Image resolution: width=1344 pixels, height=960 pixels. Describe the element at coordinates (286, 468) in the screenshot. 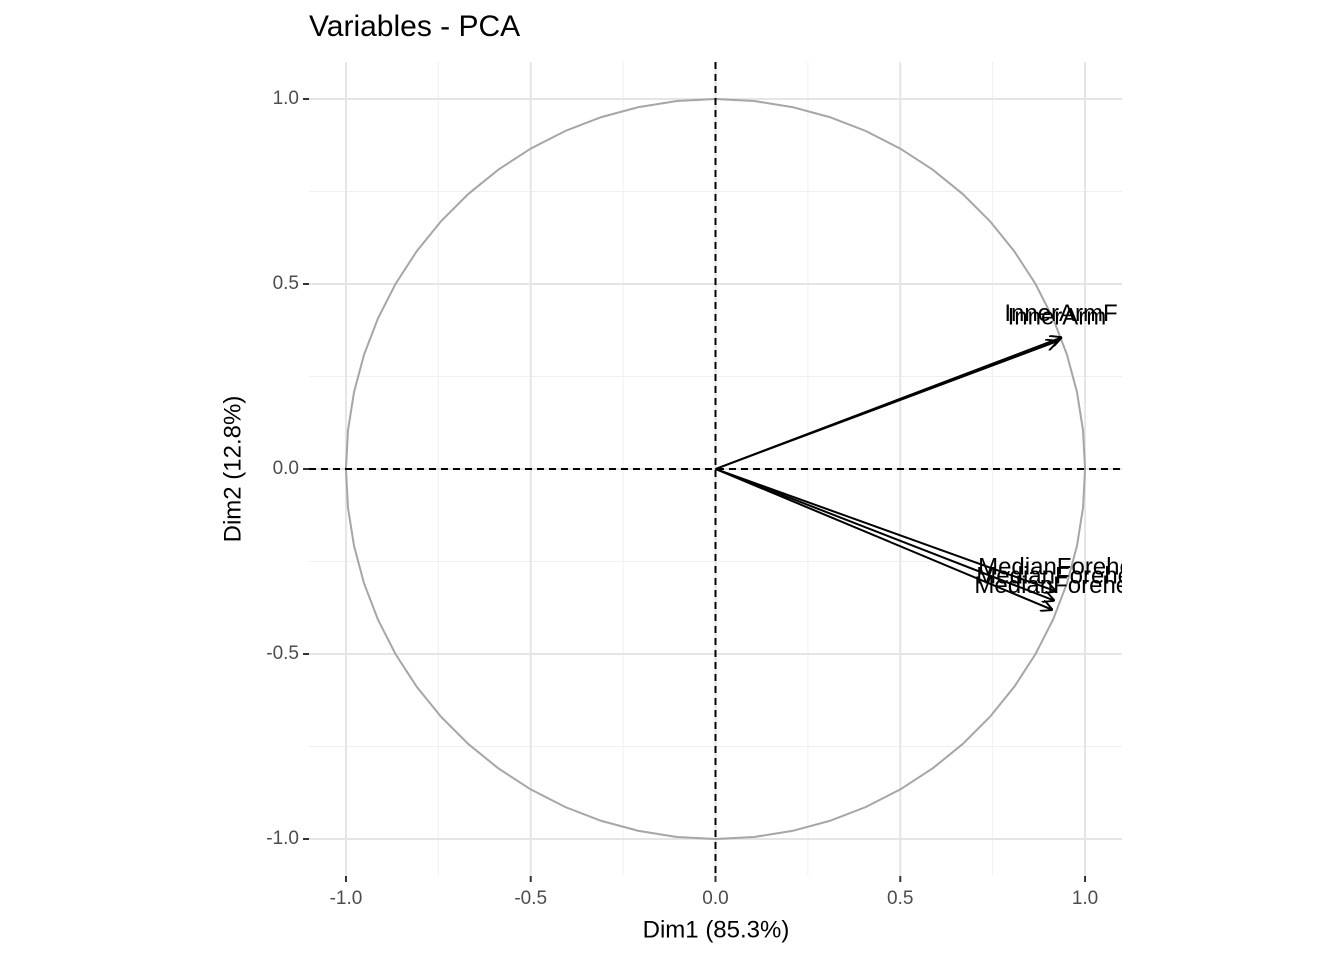

I see `y-tick-label: 0.0` at that location.